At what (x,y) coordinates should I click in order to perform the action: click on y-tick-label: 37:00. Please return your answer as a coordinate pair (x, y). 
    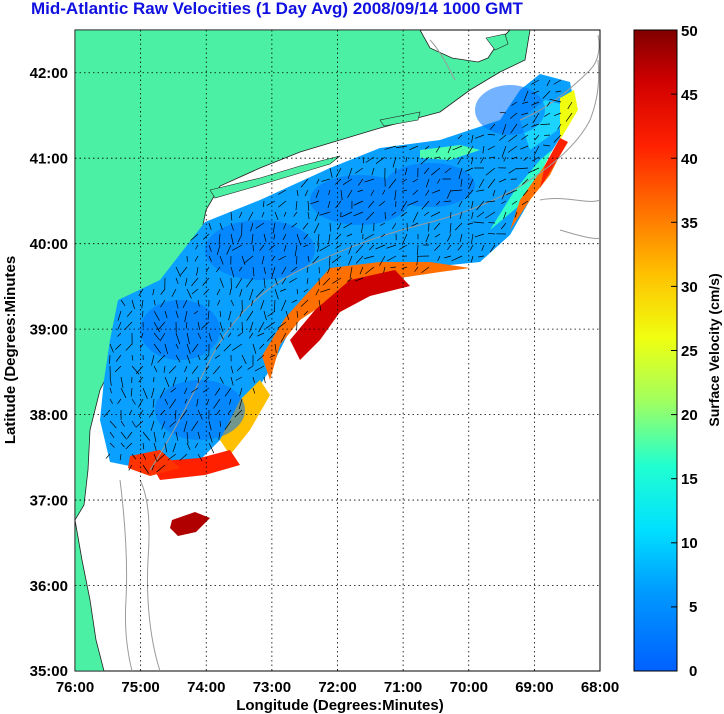
    Looking at the image, I should click on (49, 501).